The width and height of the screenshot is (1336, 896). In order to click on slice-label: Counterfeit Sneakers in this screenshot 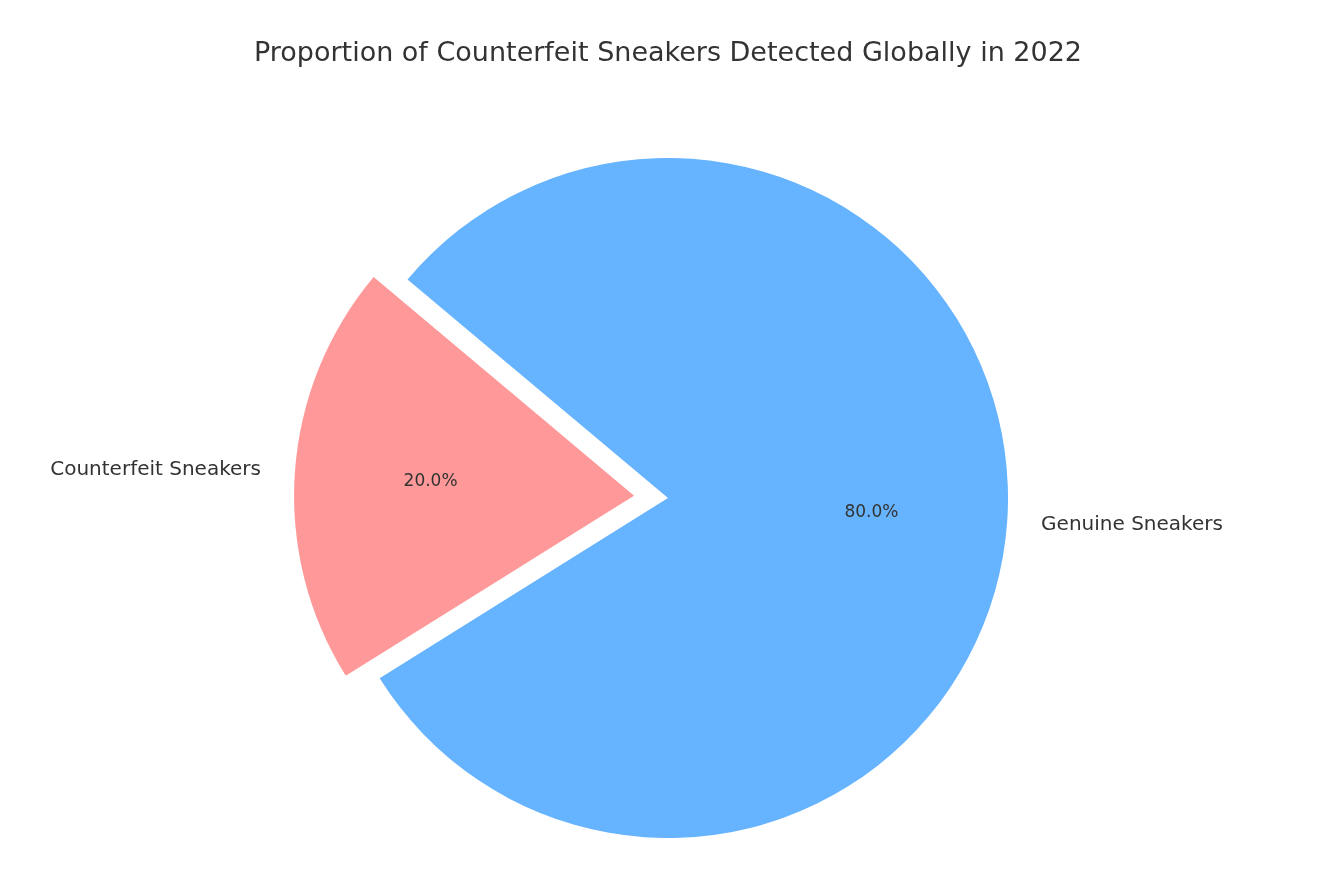, I will do `click(155, 468)`.